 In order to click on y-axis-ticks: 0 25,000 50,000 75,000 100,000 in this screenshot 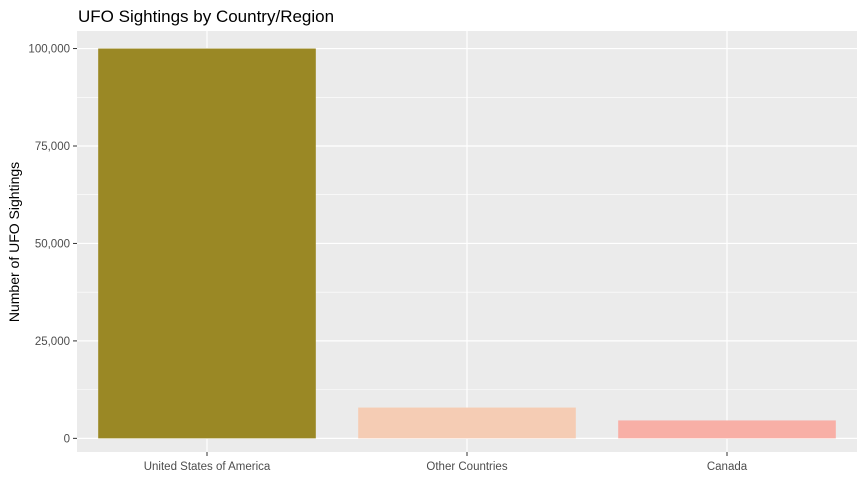, I will do `click(52, 244)`.